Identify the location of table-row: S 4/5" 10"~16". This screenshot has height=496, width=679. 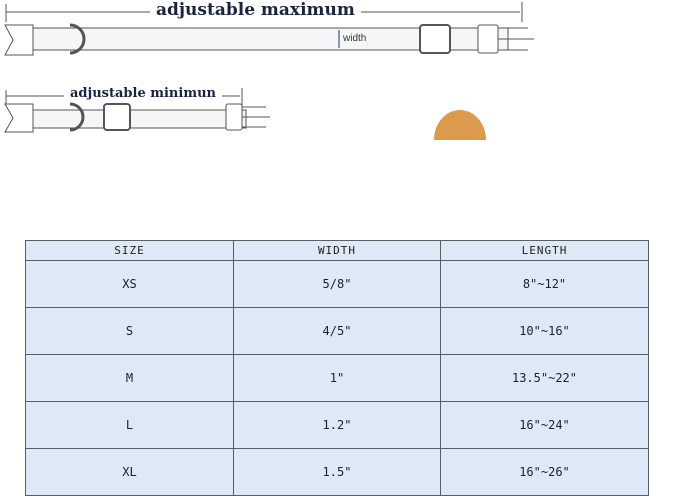
(337, 331).